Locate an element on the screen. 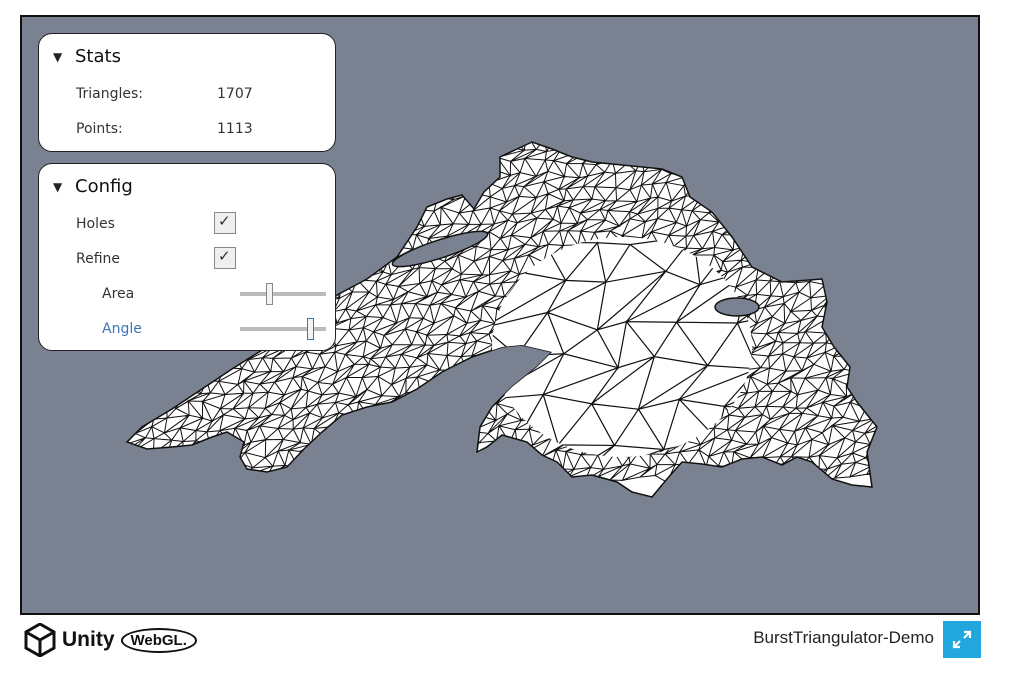  app-title: BurstTriangulator-Demo is located at coordinates (843, 637).